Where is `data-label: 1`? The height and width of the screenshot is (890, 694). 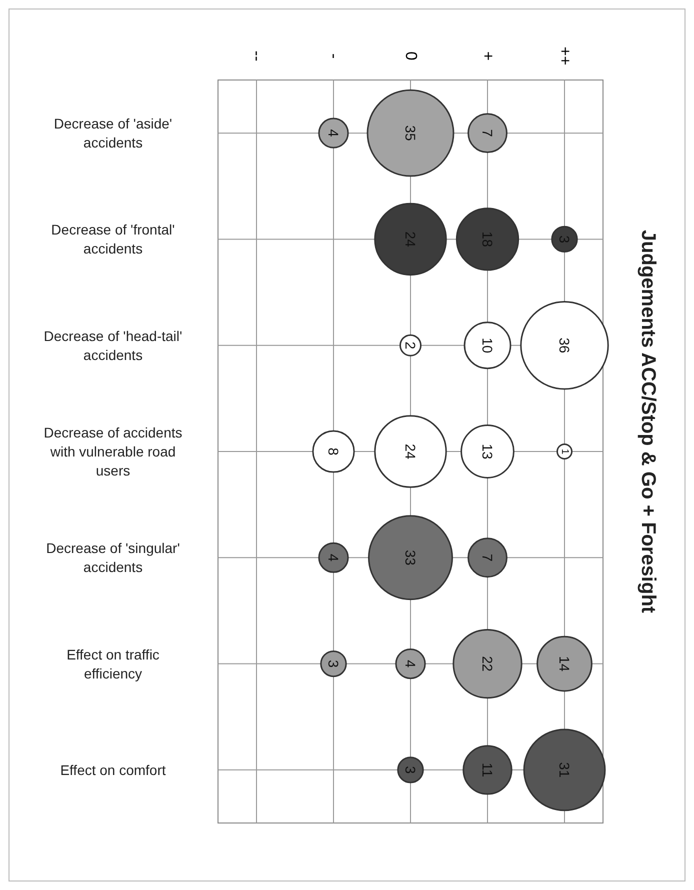
data-label: 1 is located at coordinates (564, 451).